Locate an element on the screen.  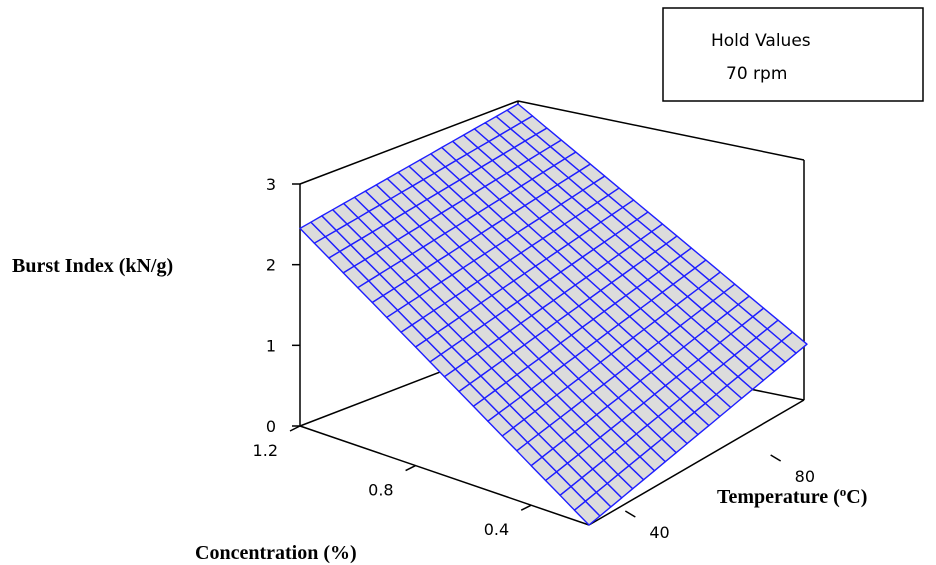
y-axis-title-superscript: o is located at coordinates (843, 491).